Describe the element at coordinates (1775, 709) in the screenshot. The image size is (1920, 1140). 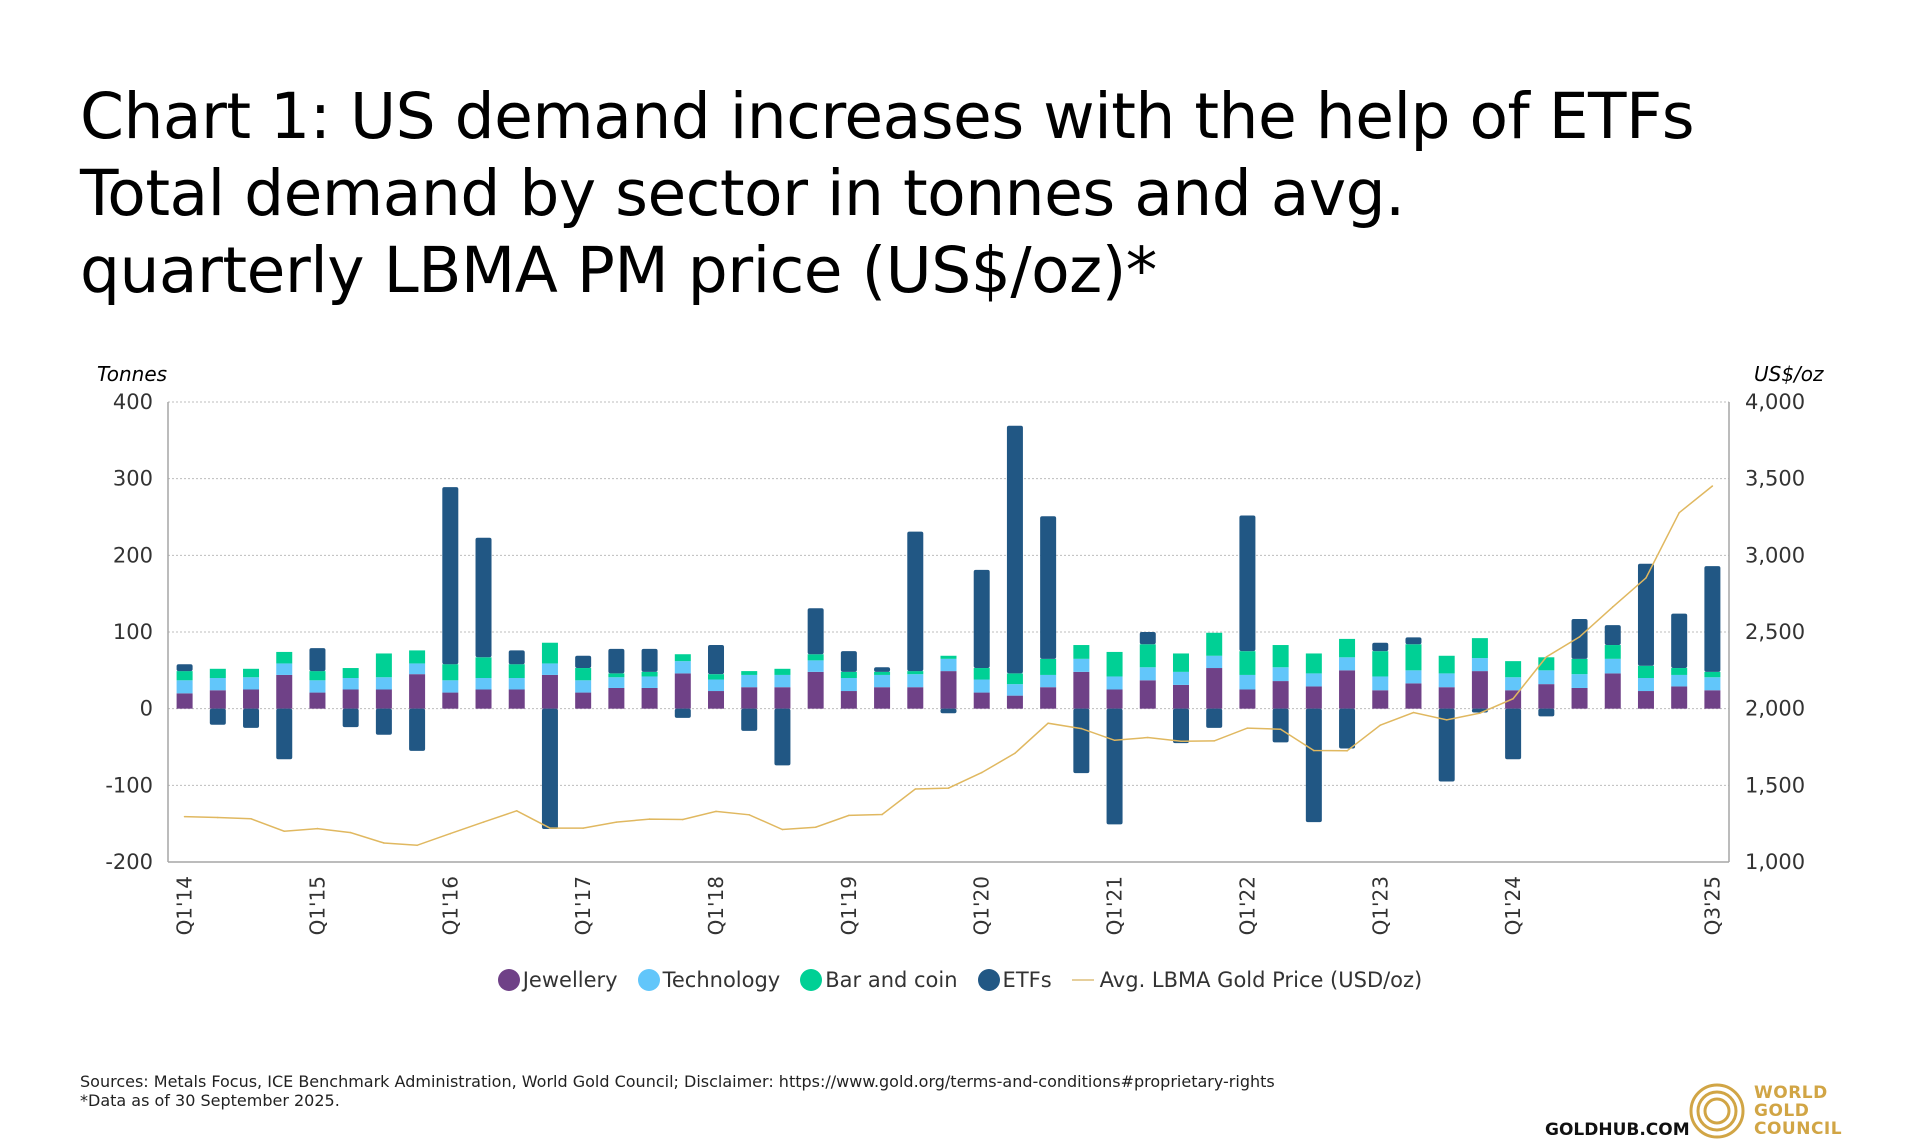
I see `y2-tick-label: 2,000` at that location.